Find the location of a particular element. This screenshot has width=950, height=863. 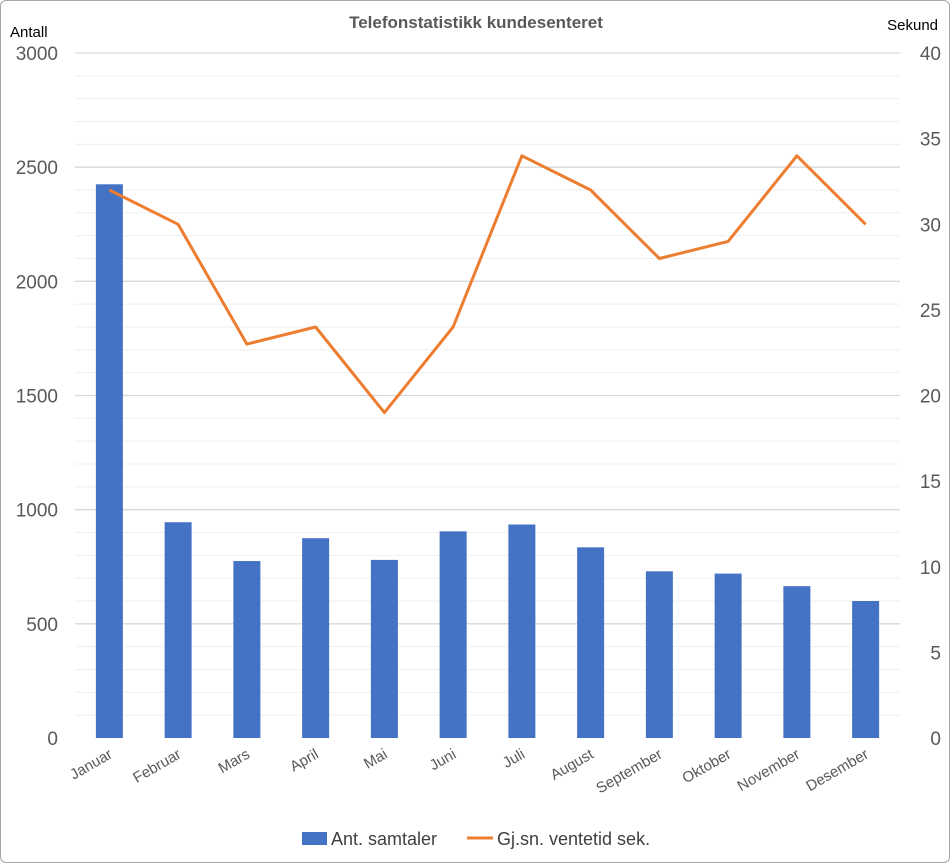

legend: Ant. samtaler Gj.sn. ventetid sek. is located at coordinates (476, 839).